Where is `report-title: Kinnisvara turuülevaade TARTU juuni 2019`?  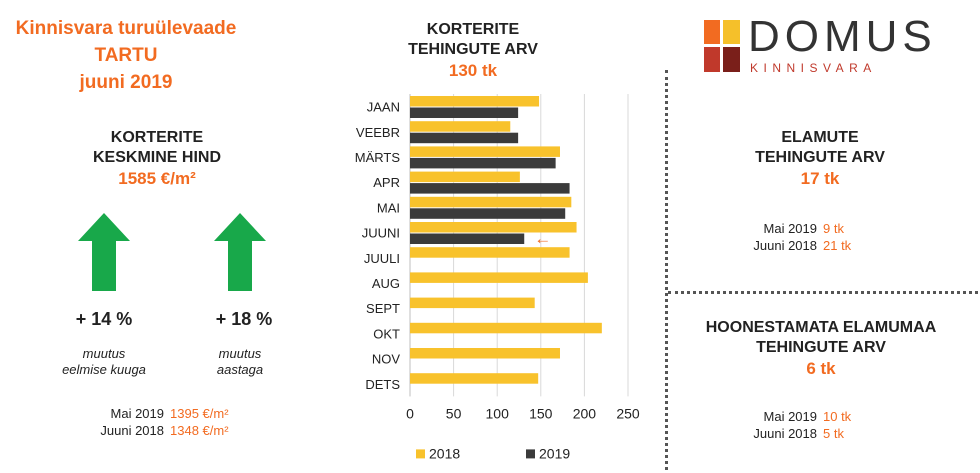 report-title: Kinnisvara turuülevaade TARTU juuni 2019 is located at coordinates (126, 55).